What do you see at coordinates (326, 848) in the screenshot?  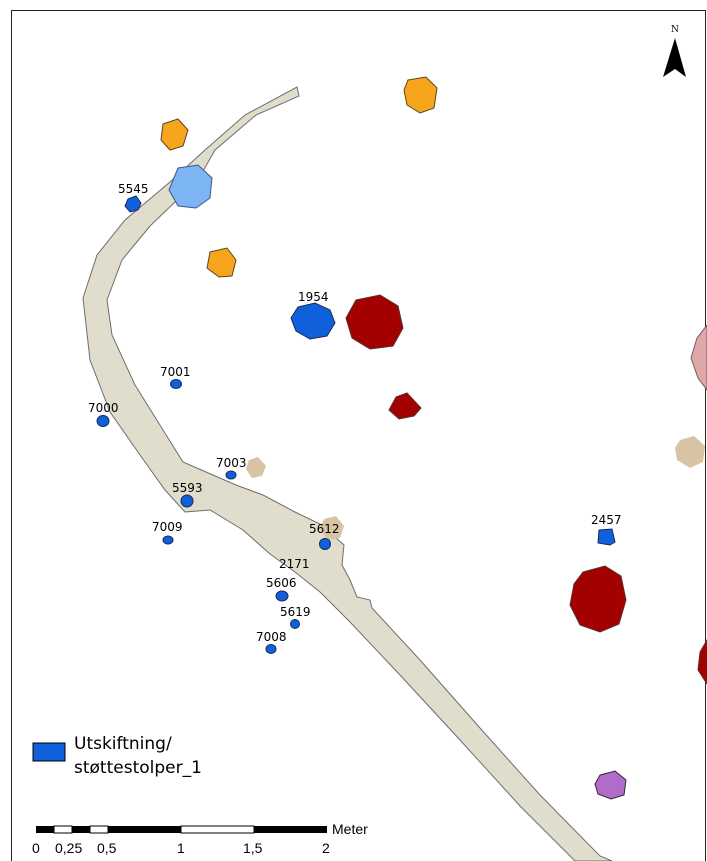 I see `scale-tick: 2` at bounding box center [326, 848].